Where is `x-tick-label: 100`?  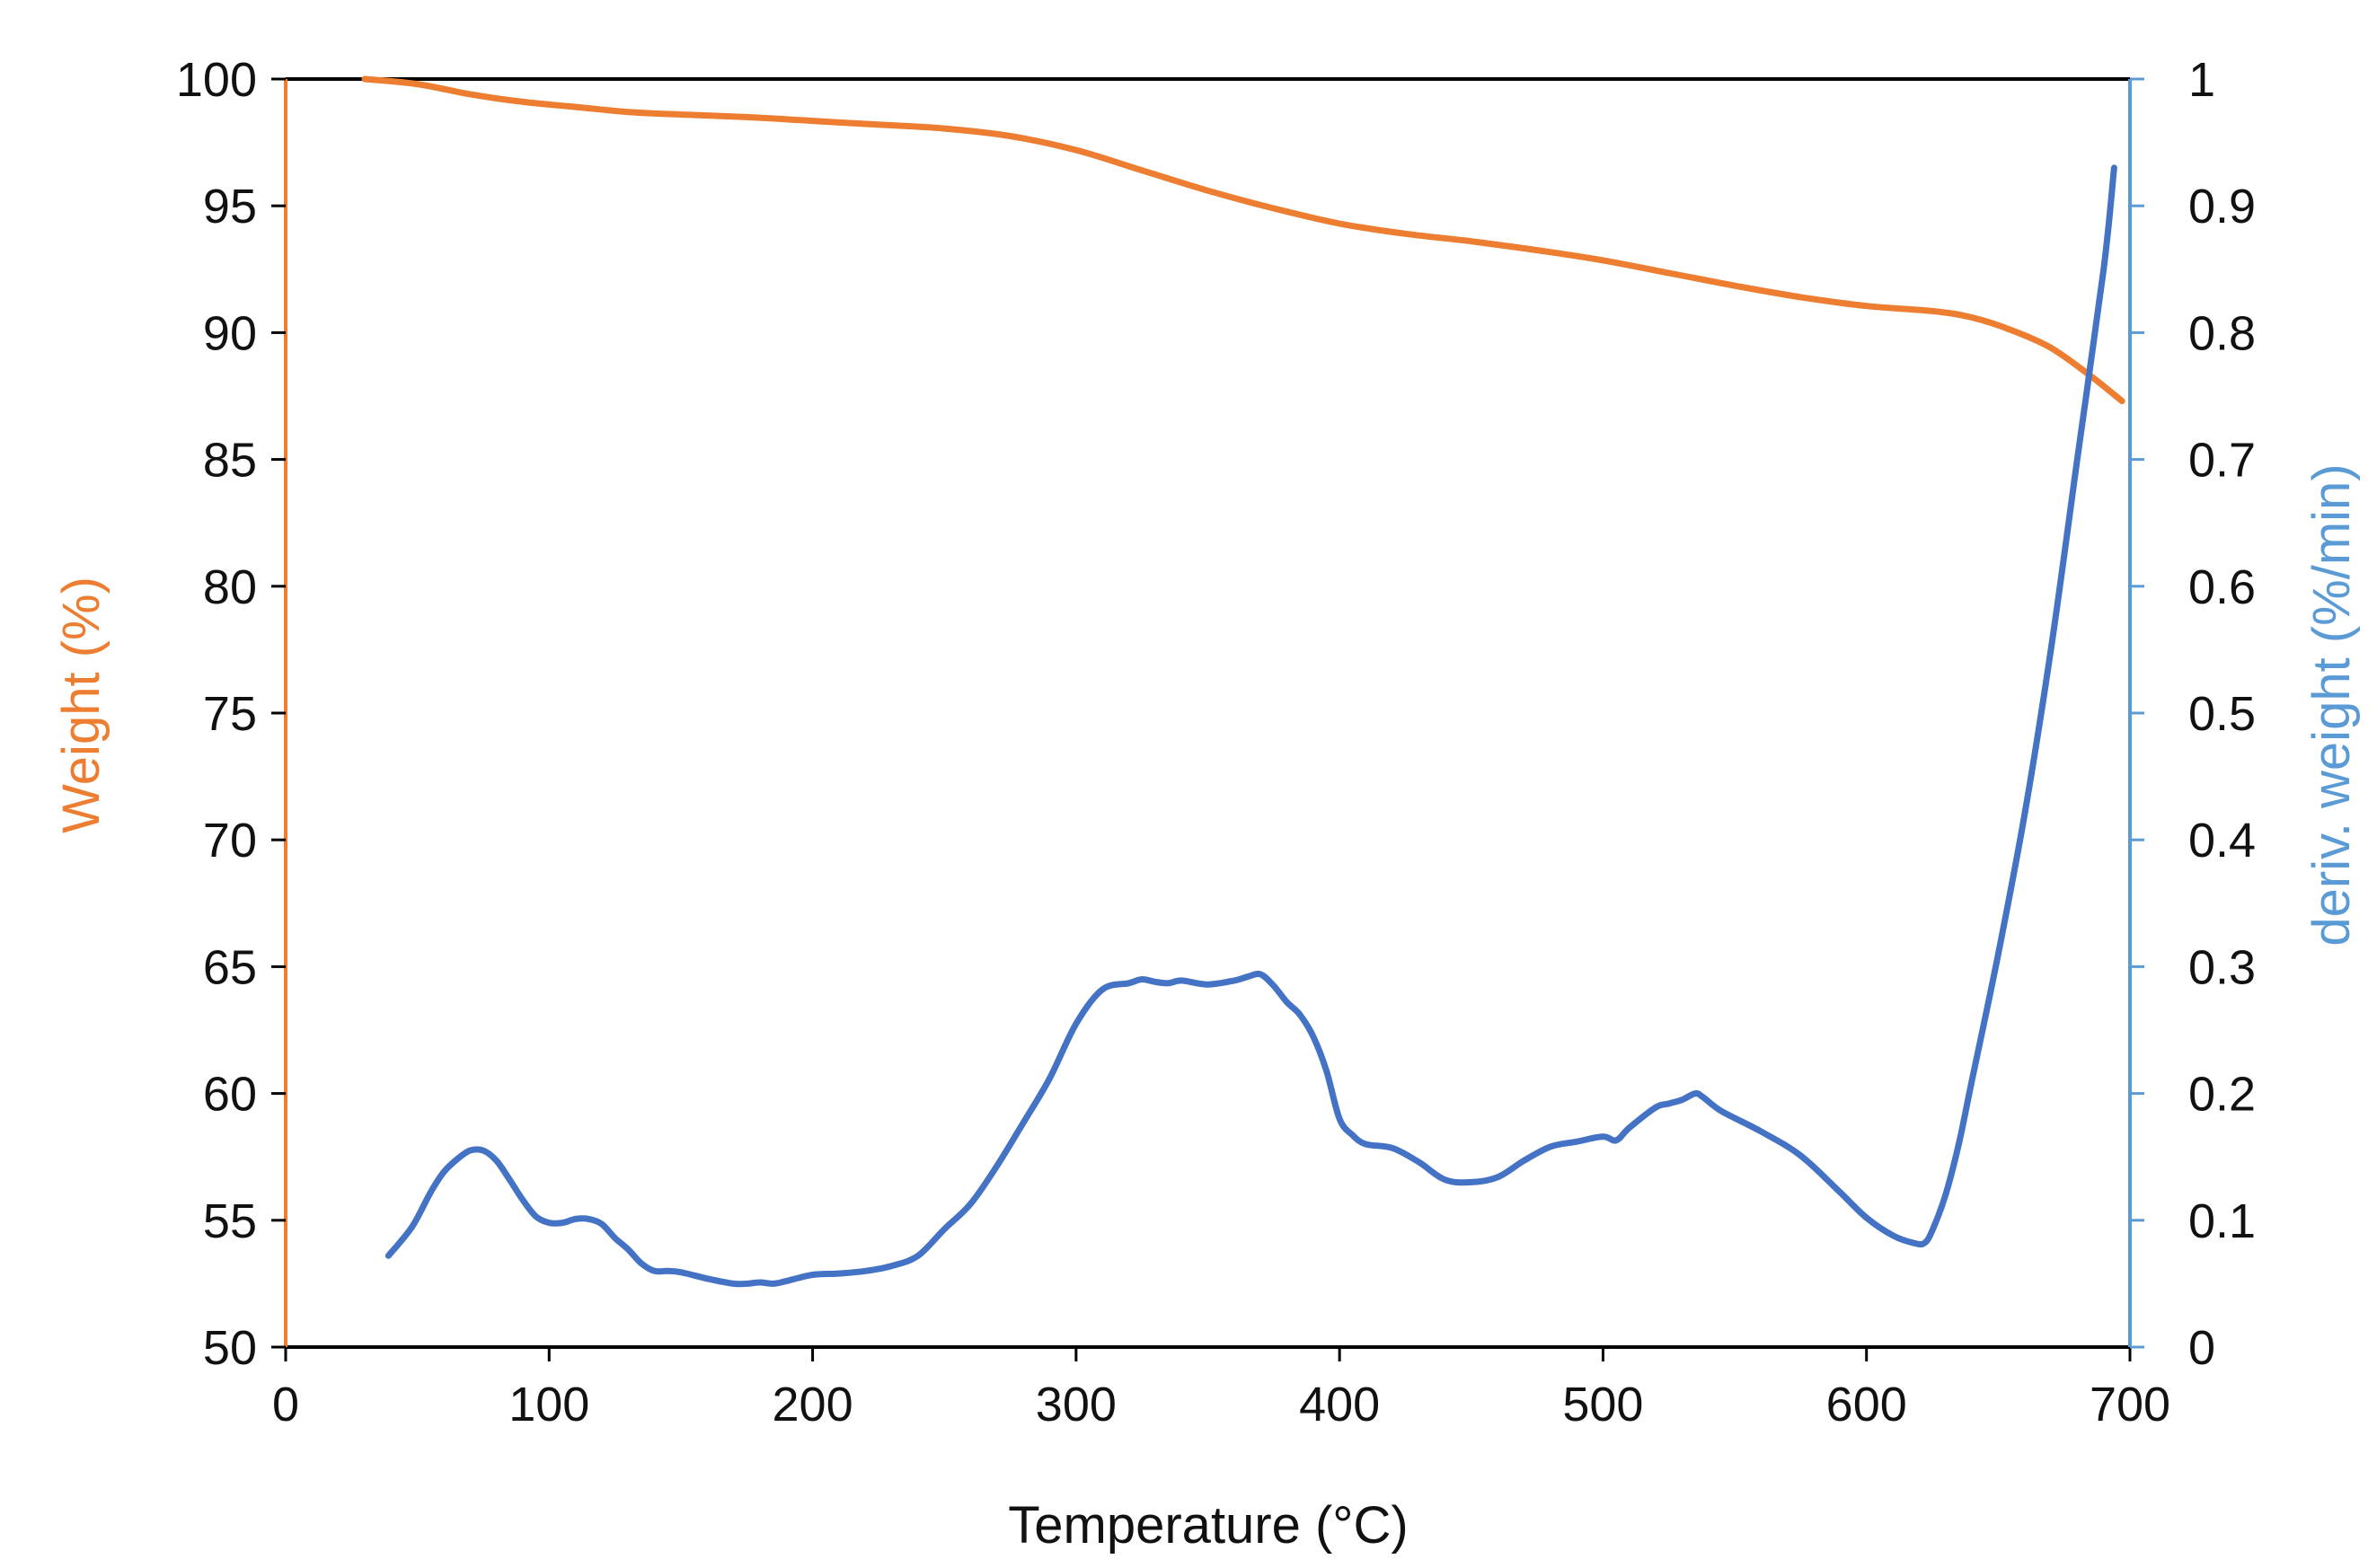 x-tick-label: 100 is located at coordinates (548, 1404).